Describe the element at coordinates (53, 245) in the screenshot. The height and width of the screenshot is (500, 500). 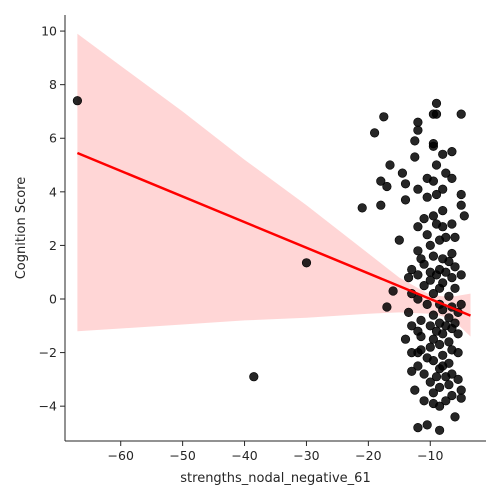
I see `y-tick-label: 2` at that location.